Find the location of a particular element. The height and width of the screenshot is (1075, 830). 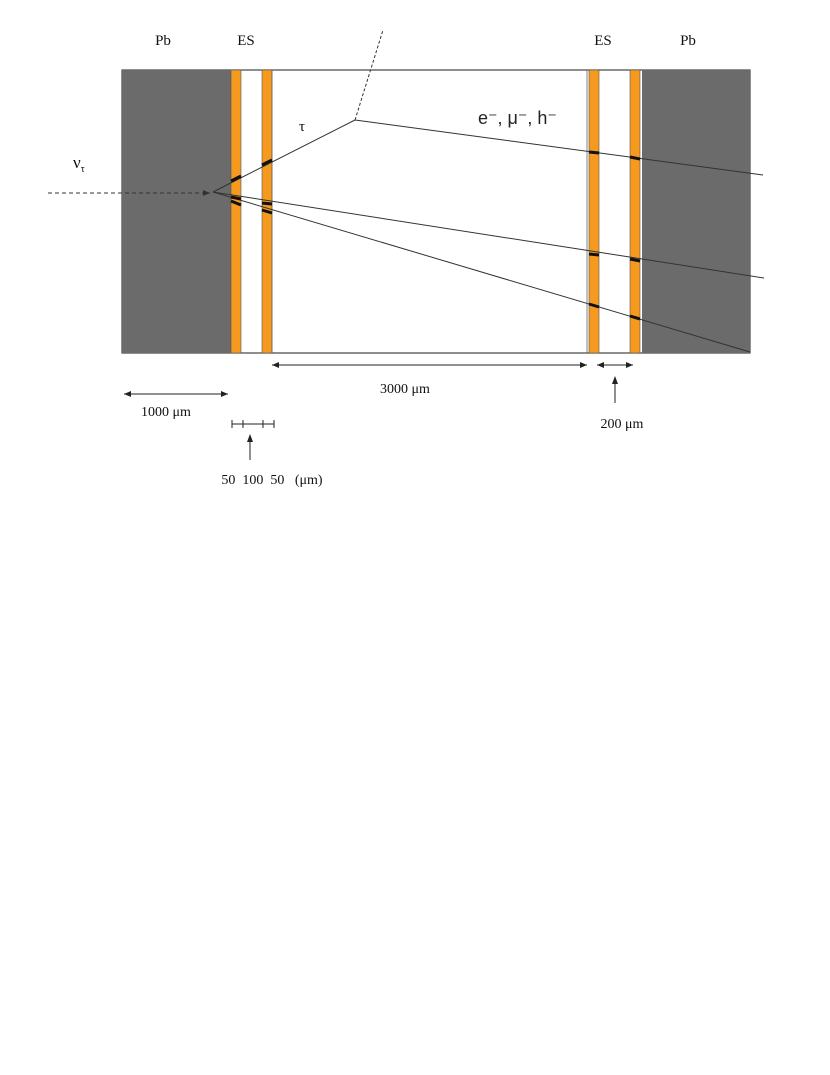

daughter-track is located at coordinates (559, 147).